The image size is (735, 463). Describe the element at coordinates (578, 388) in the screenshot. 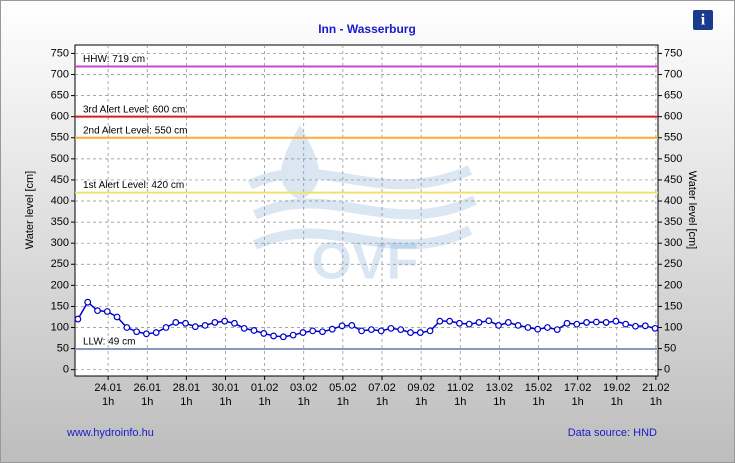

I see `x-tick-label: 17.02` at that location.